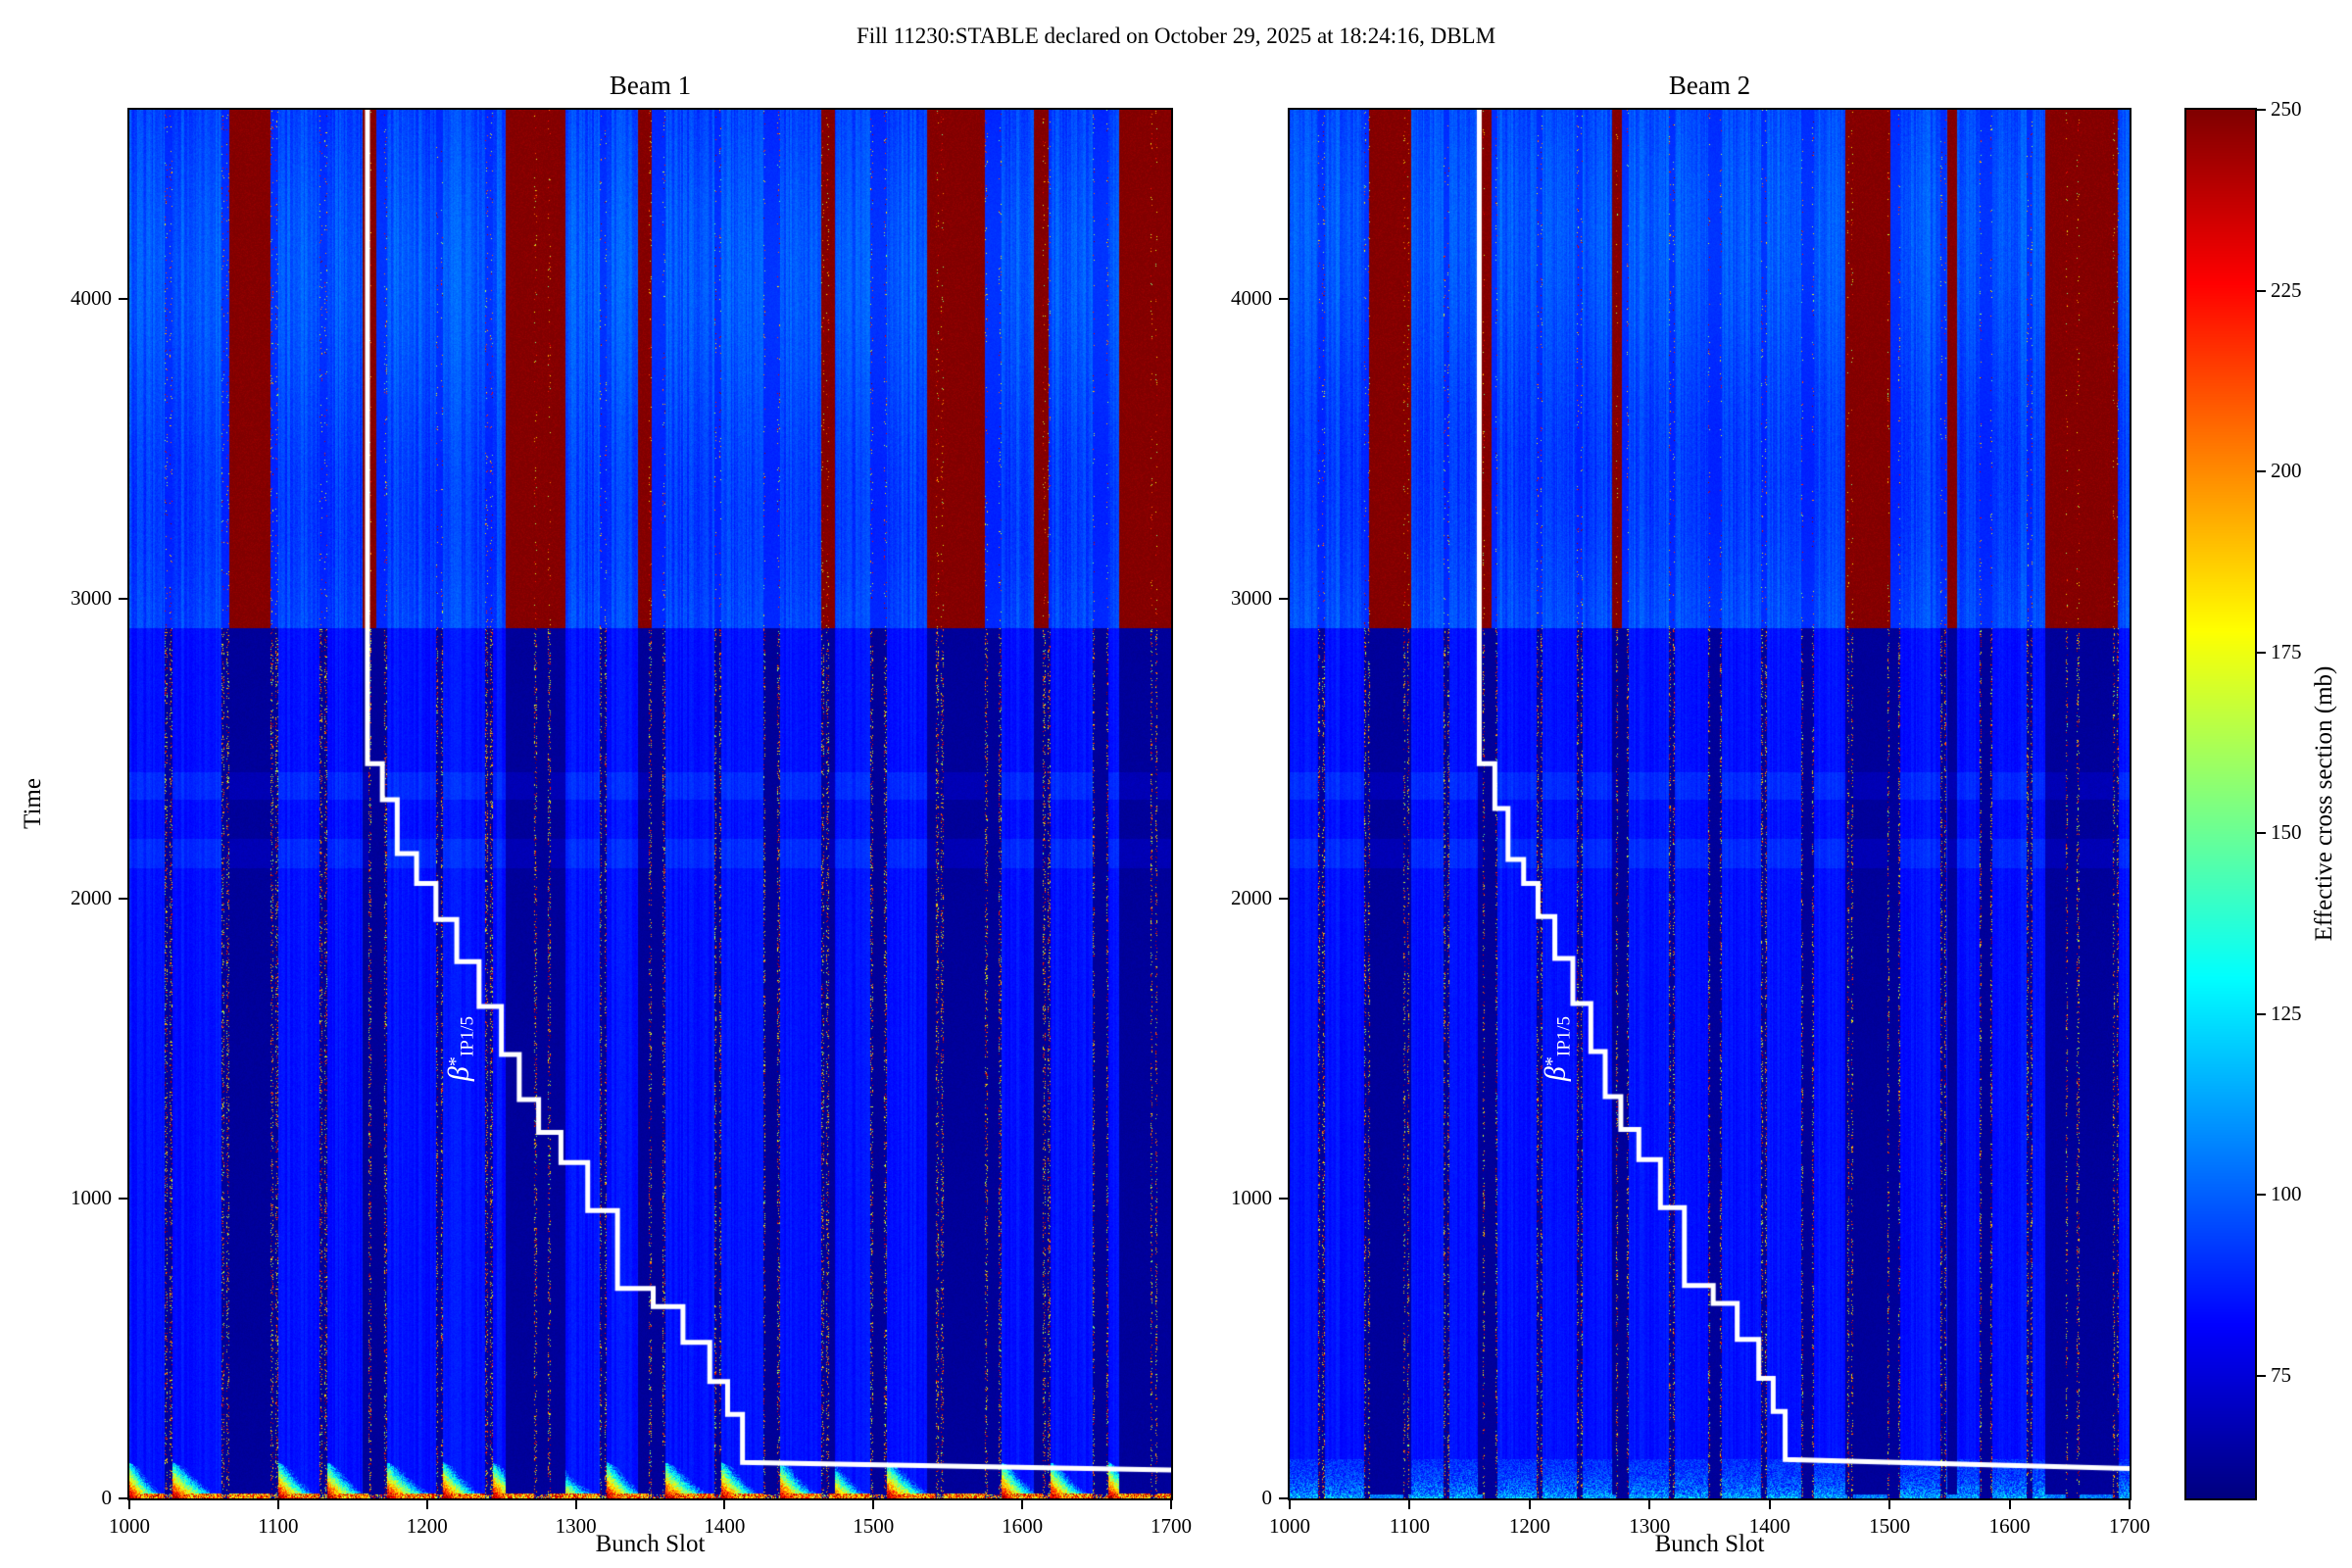  What do you see at coordinates (2324, 803) in the screenshot?
I see `colorbar-label: Effective cross section (mb)` at bounding box center [2324, 803].